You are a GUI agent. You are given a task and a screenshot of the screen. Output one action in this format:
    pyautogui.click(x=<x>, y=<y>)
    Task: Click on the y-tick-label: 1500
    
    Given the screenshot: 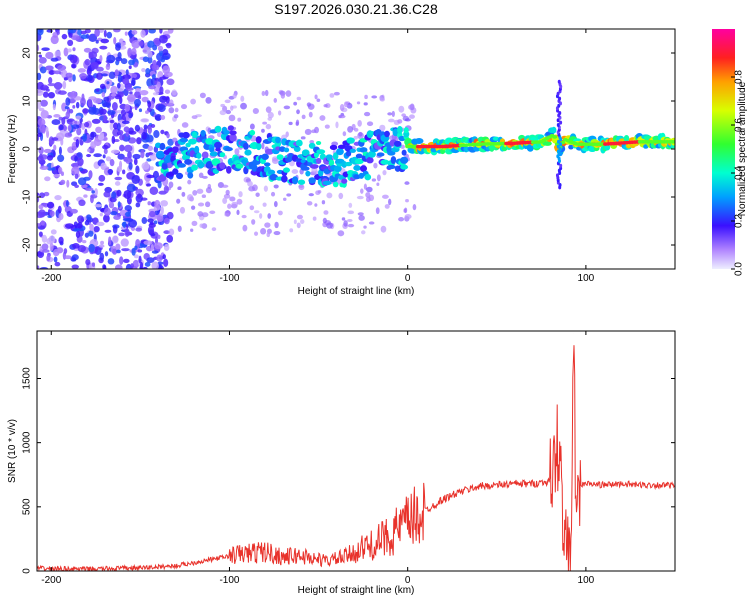 What is the action you would take?
    pyautogui.click(x=27, y=378)
    